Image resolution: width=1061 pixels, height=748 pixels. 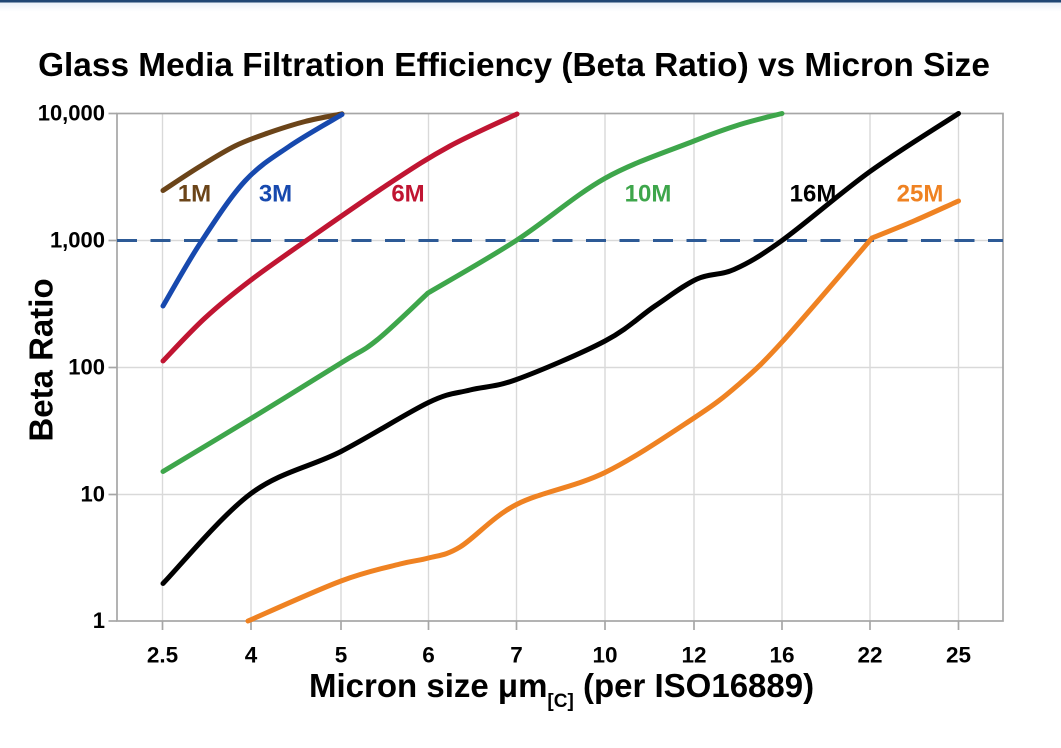 I want to click on svg-text: 10M, so click(x=648, y=194).